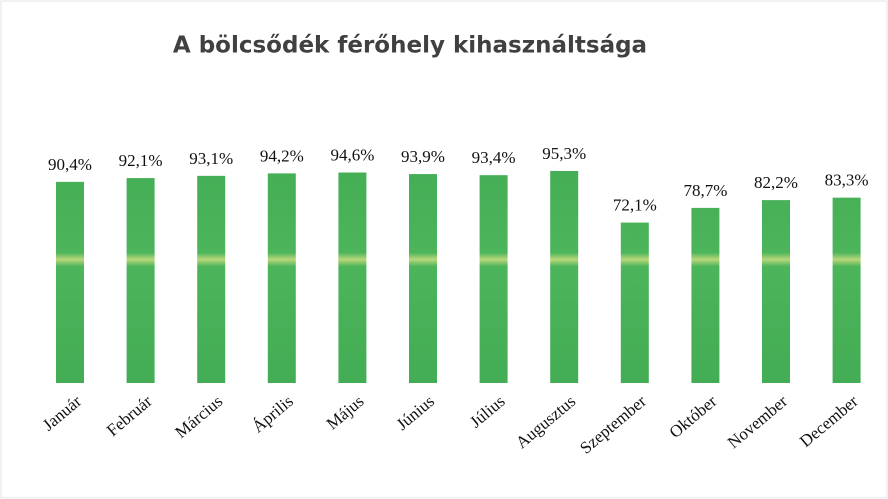 This screenshot has width=888, height=499. Describe the element at coordinates (423, 156) in the screenshot. I see `value-label: 93,9%` at that location.